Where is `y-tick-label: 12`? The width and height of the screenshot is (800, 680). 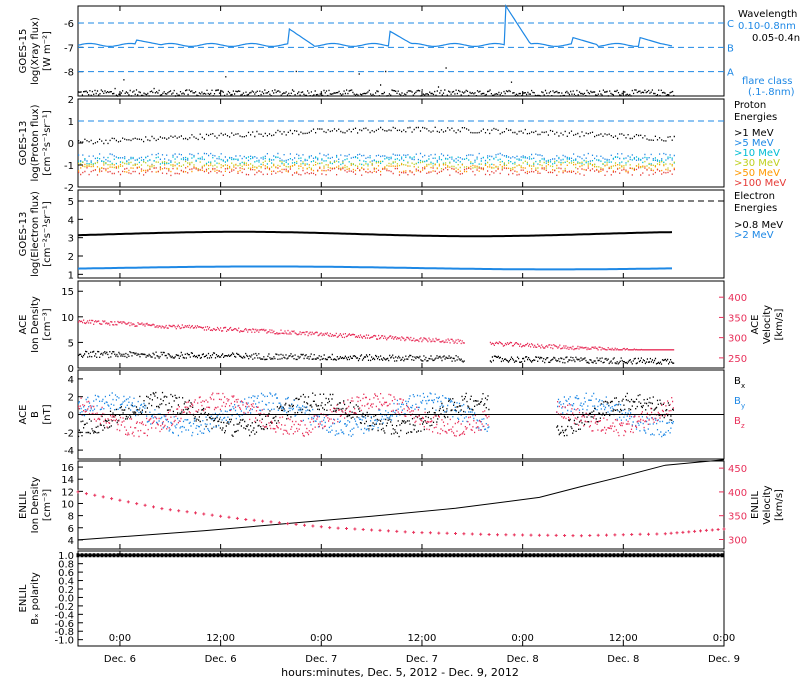 y-tick-label: 12 is located at coordinates (67, 492).